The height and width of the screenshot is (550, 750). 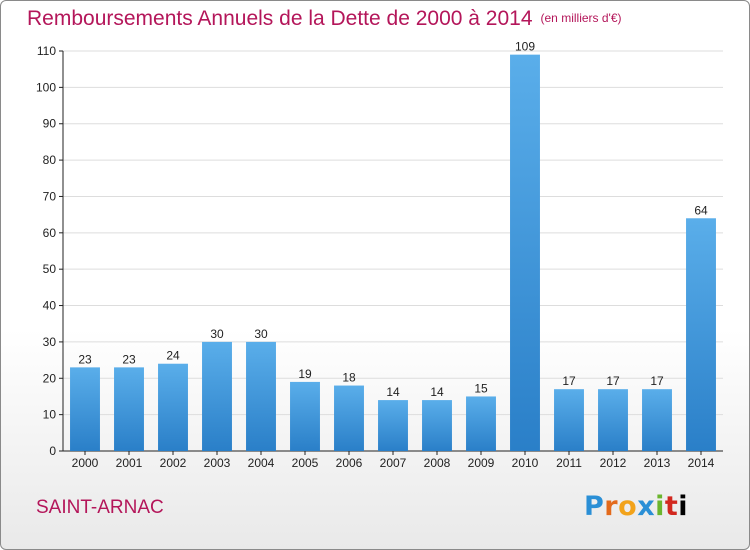 What do you see at coordinates (636, 506) in the screenshot?
I see `proxiti-logo: Proxiti` at bounding box center [636, 506].